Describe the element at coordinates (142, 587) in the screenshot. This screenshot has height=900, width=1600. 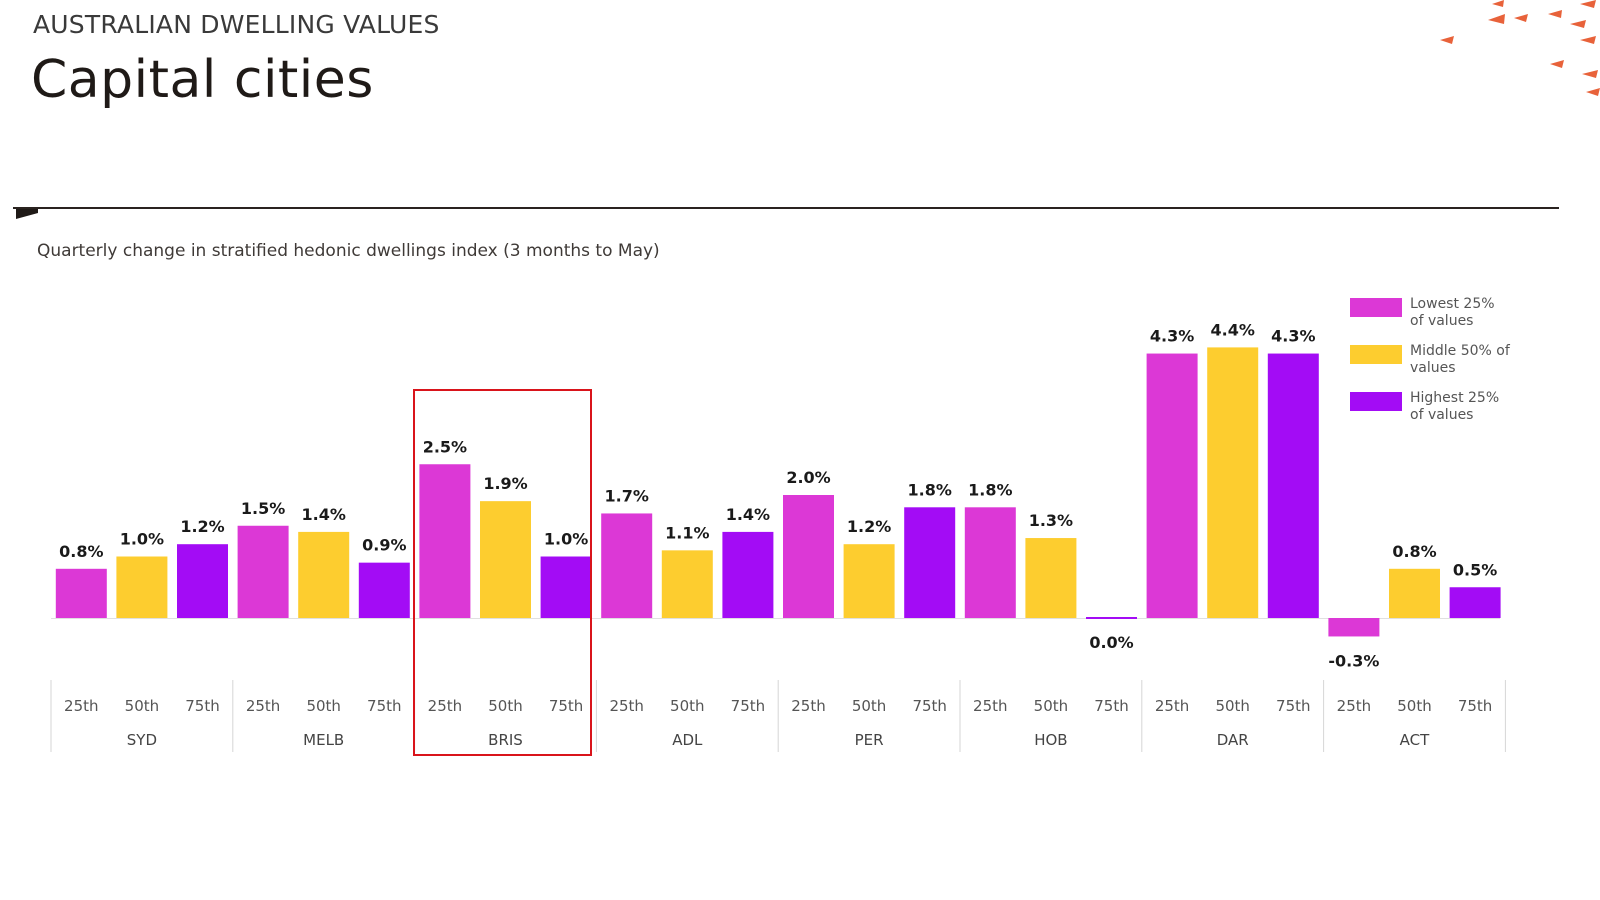
I see `bar-syd-50th` at that location.